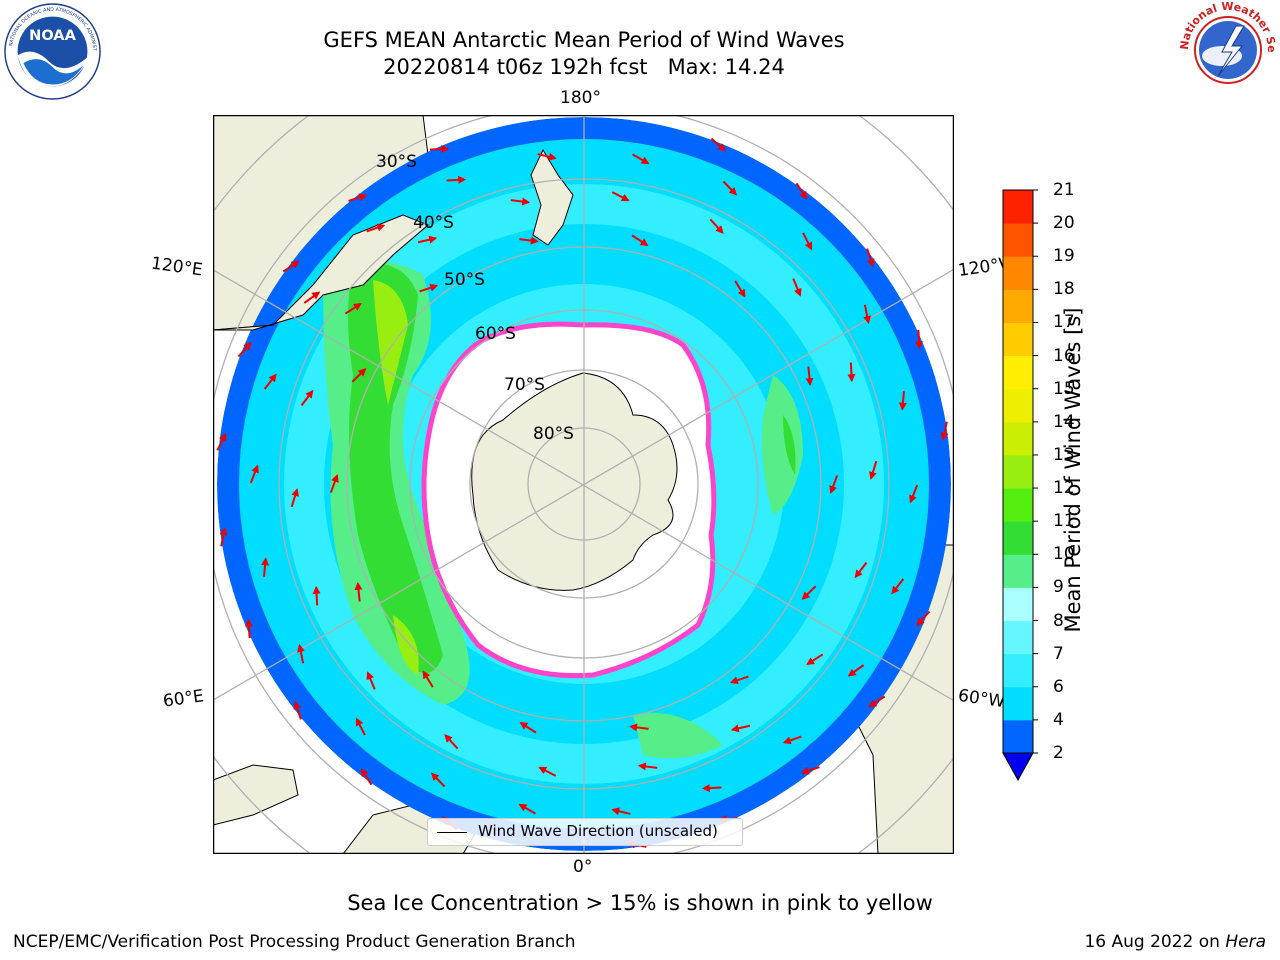  What do you see at coordinates (433, 223) in the screenshot?
I see `lat-label-40s: 40°S` at bounding box center [433, 223].